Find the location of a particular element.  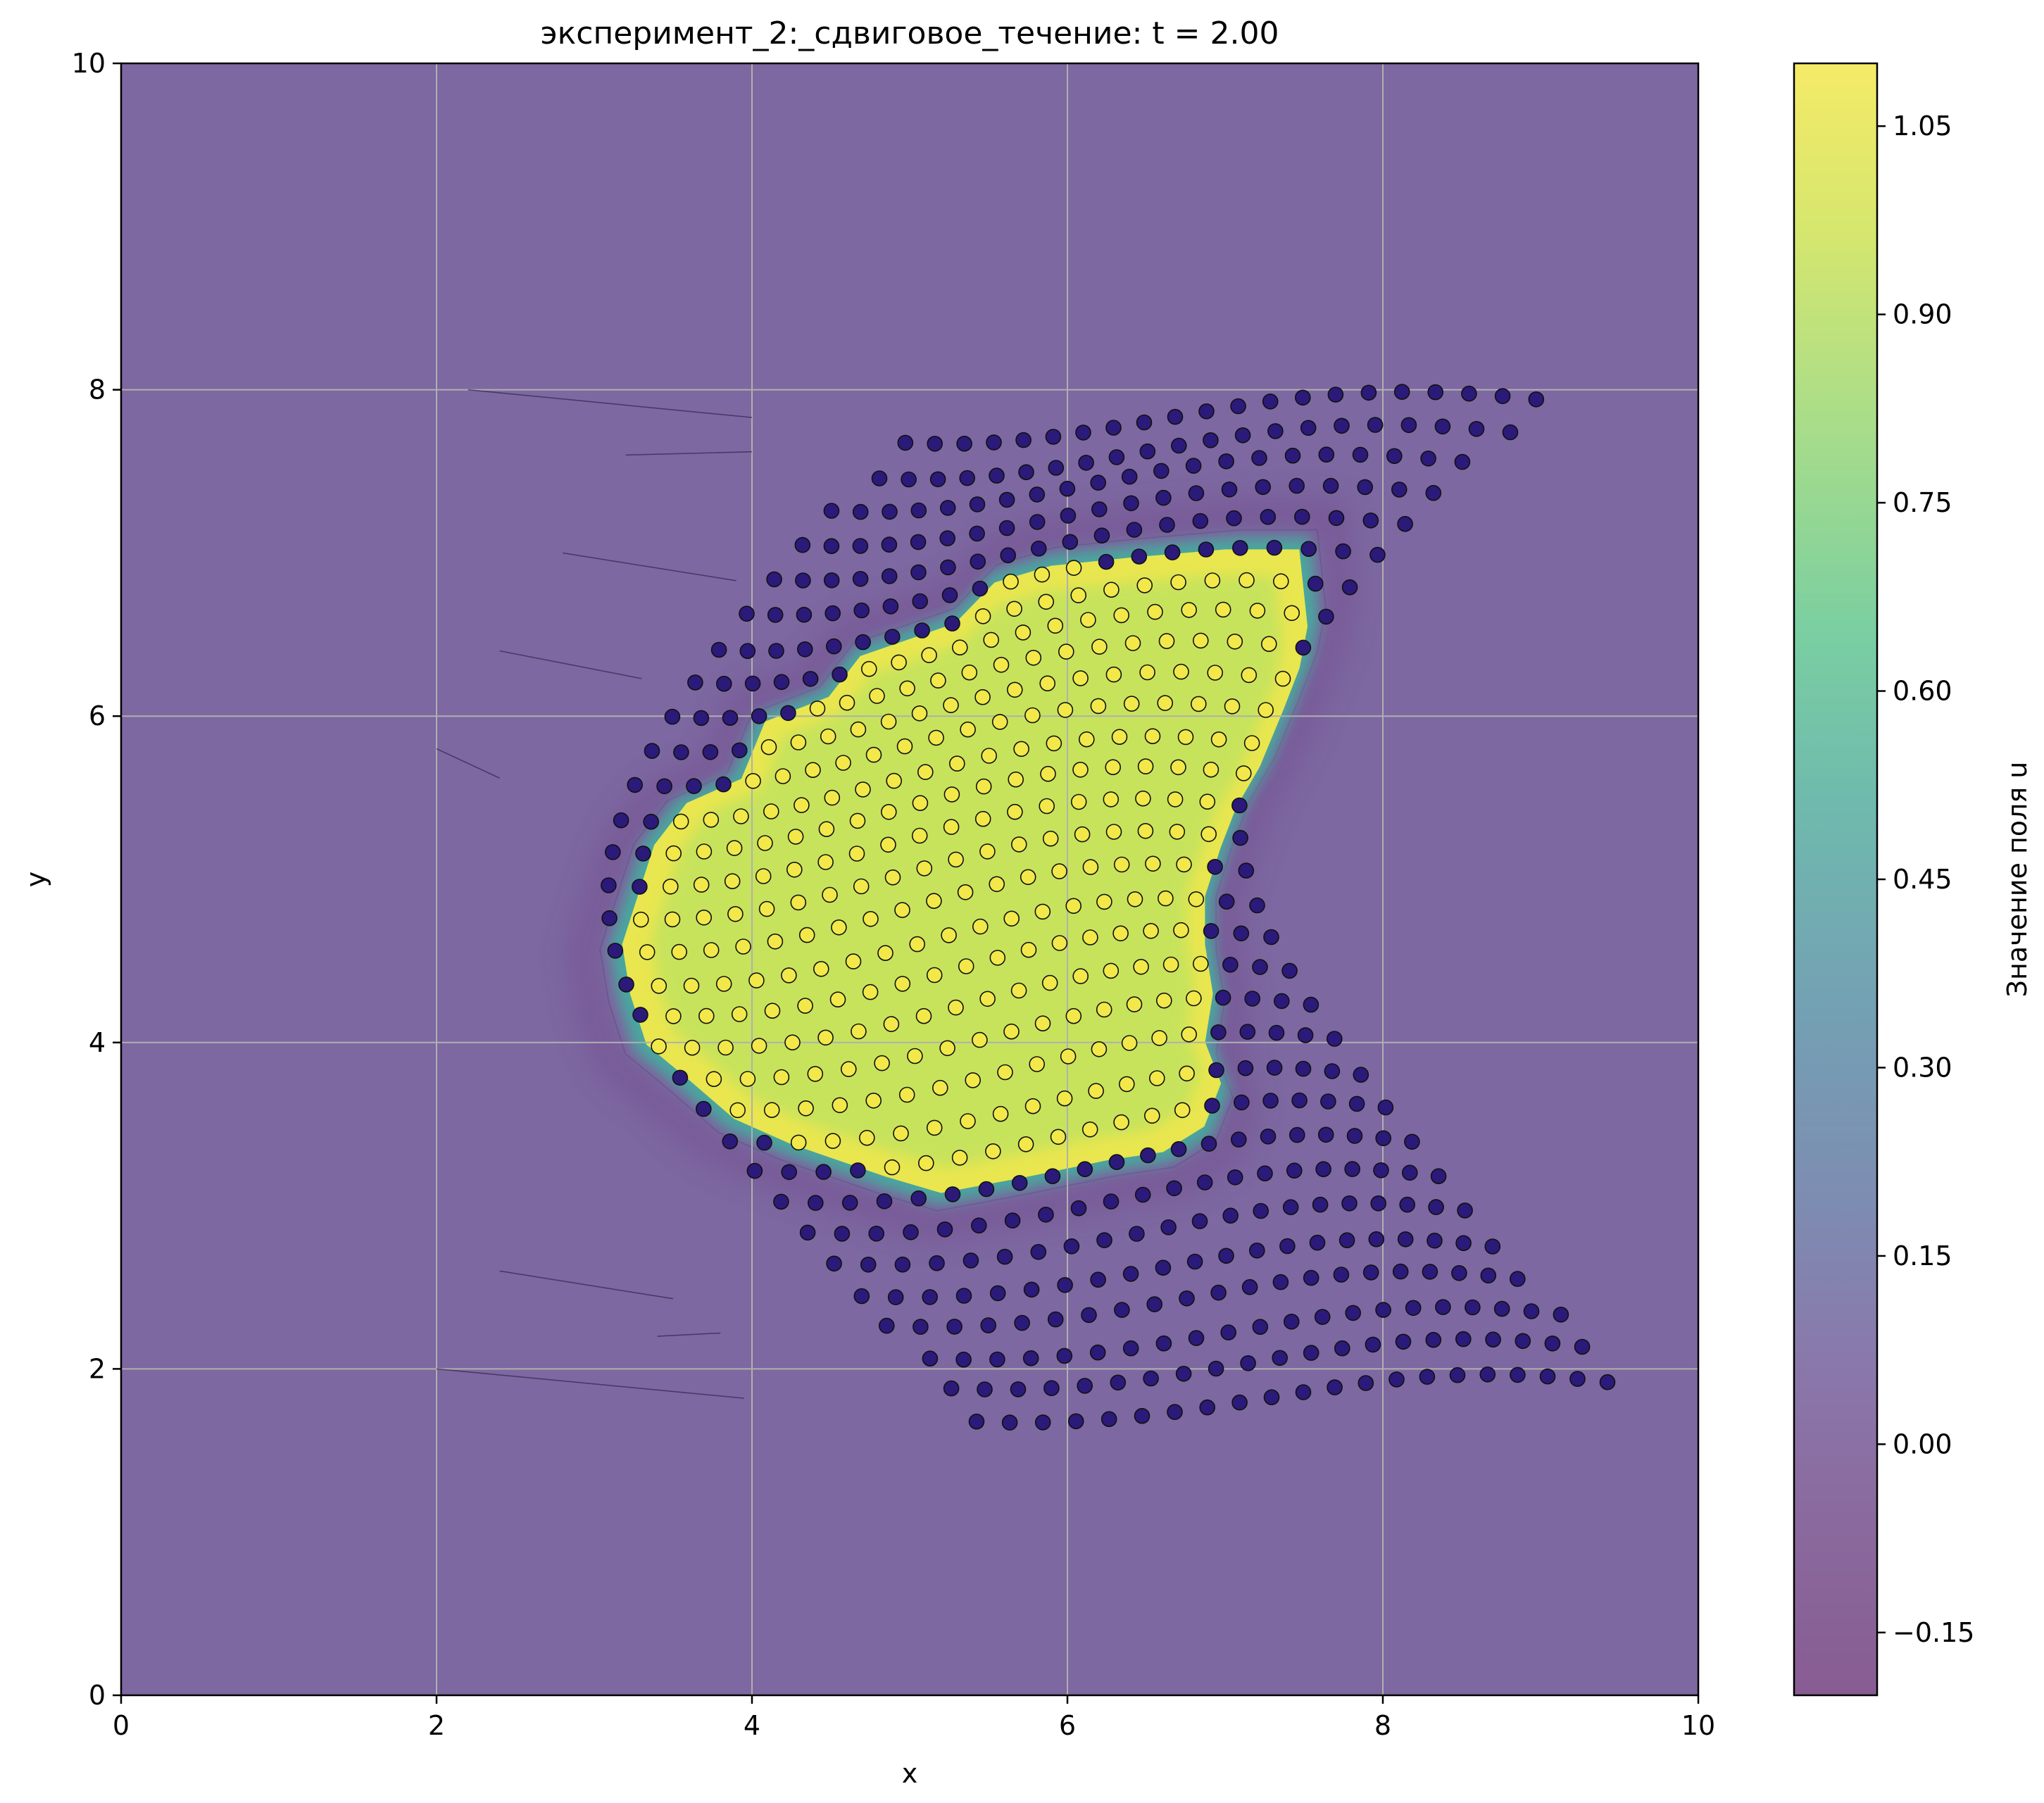

colorbar-tick-label: 0.45 is located at coordinates (1923, 879).